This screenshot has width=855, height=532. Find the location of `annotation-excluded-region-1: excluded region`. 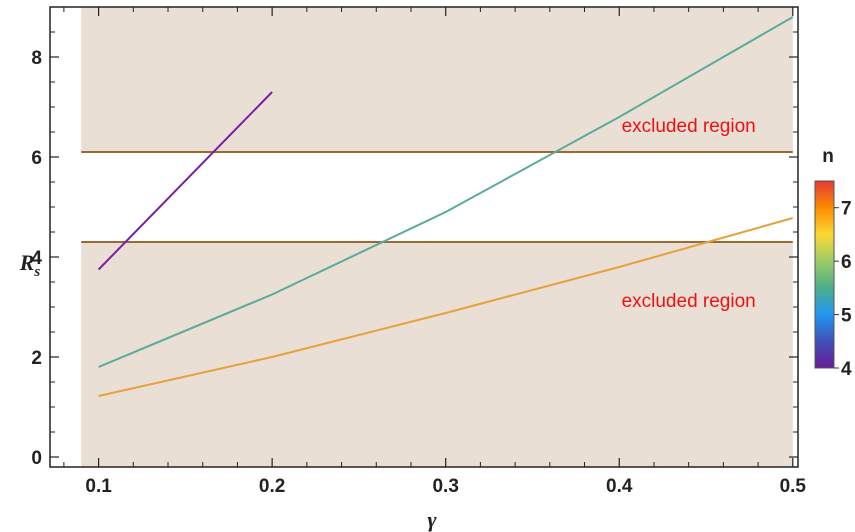

annotation-excluded-region-1: excluded region is located at coordinates (689, 126).